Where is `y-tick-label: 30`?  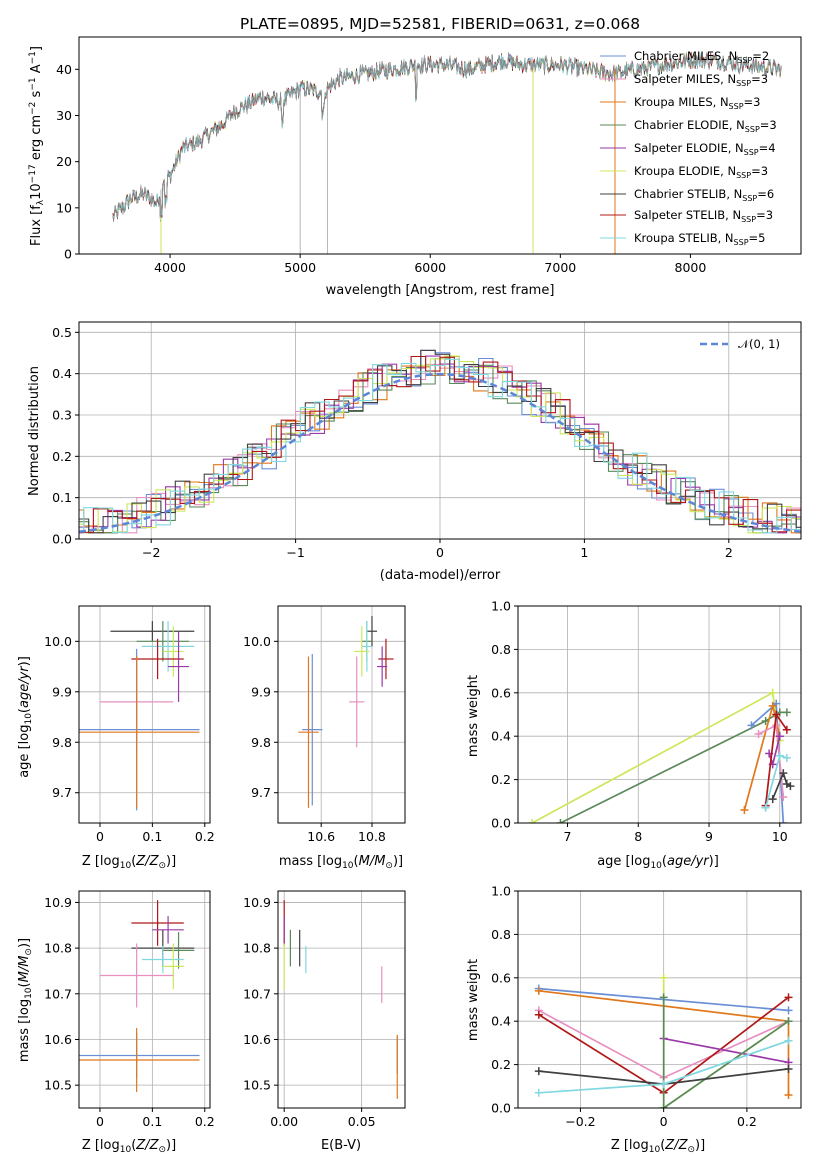
y-tick-label: 30 is located at coordinates (64, 115).